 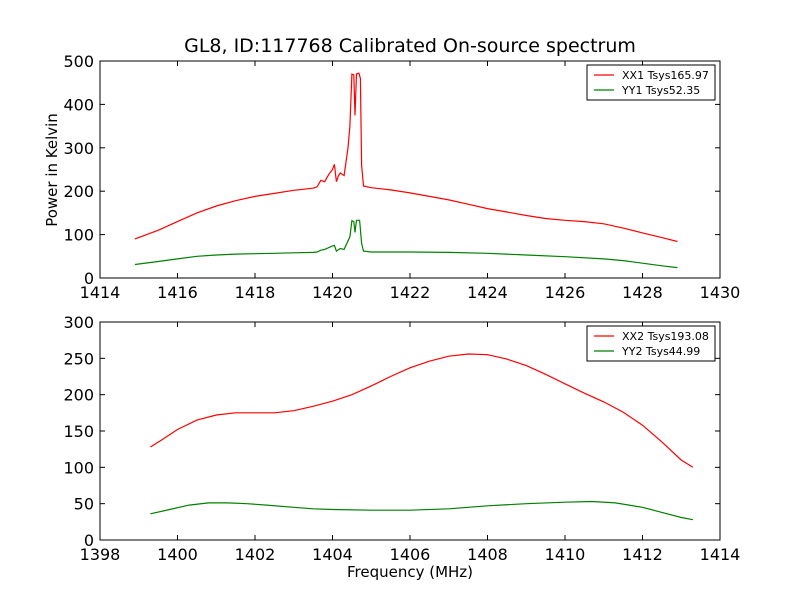 I want to click on y-tick-label: 250, so click(x=78, y=358).